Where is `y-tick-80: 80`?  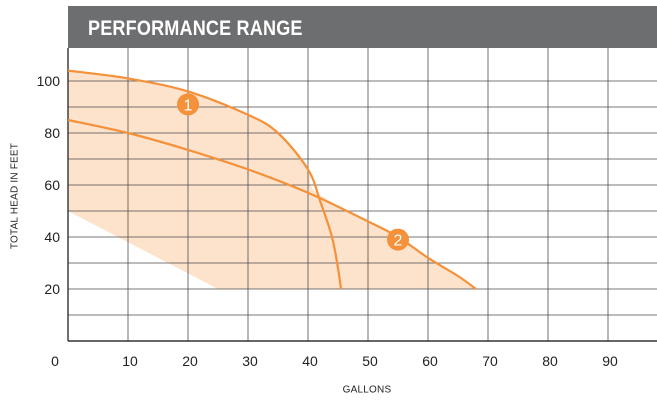 y-tick-80: 80 is located at coordinates (52, 133).